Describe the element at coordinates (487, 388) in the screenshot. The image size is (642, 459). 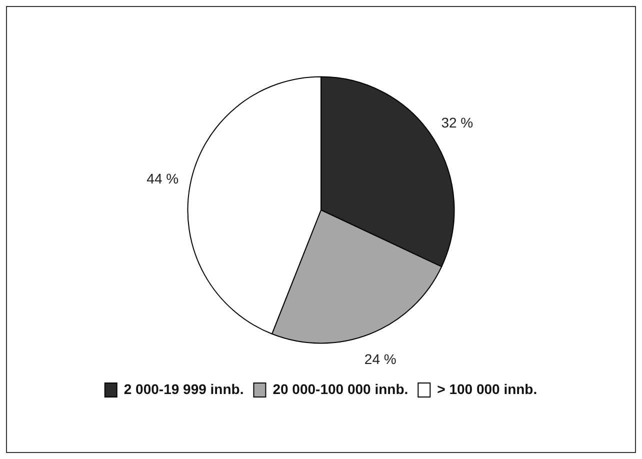
I see `legend-label: > 100 000 innb.` at that location.